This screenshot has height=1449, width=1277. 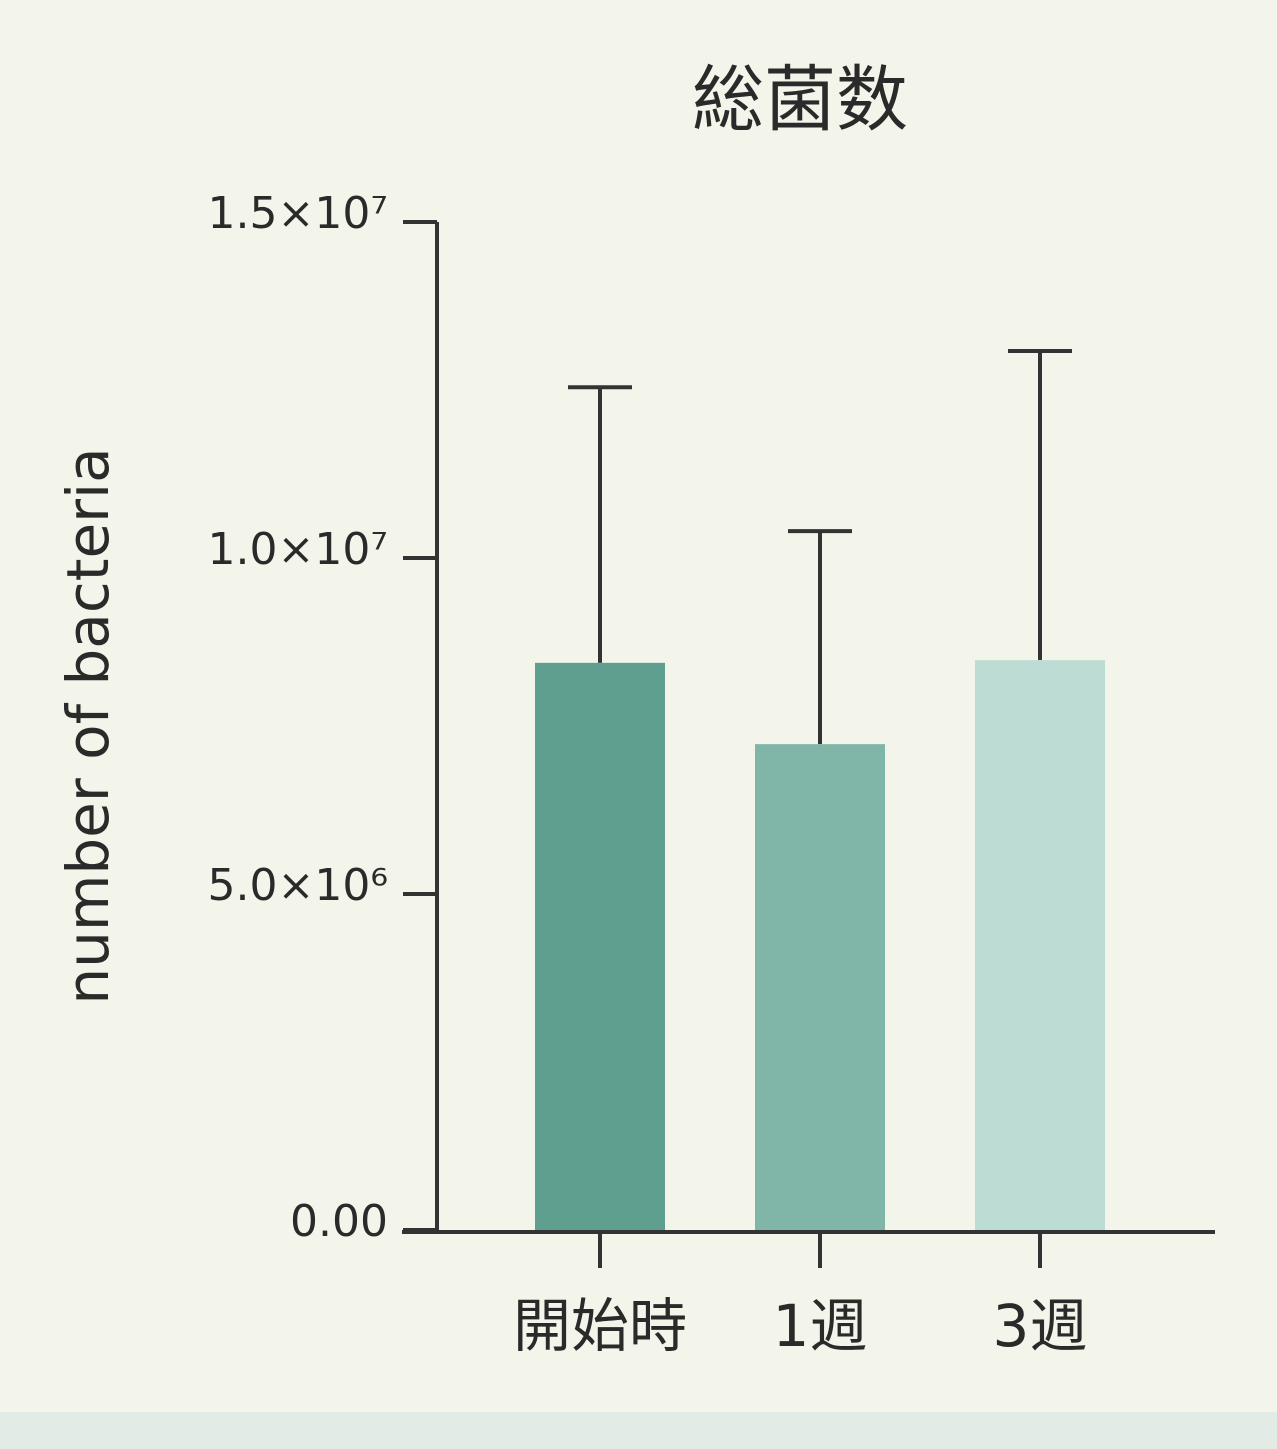 What do you see at coordinates (1040, 1326) in the screenshot?
I see `x-tick-label: 3週` at bounding box center [1040, 1326].